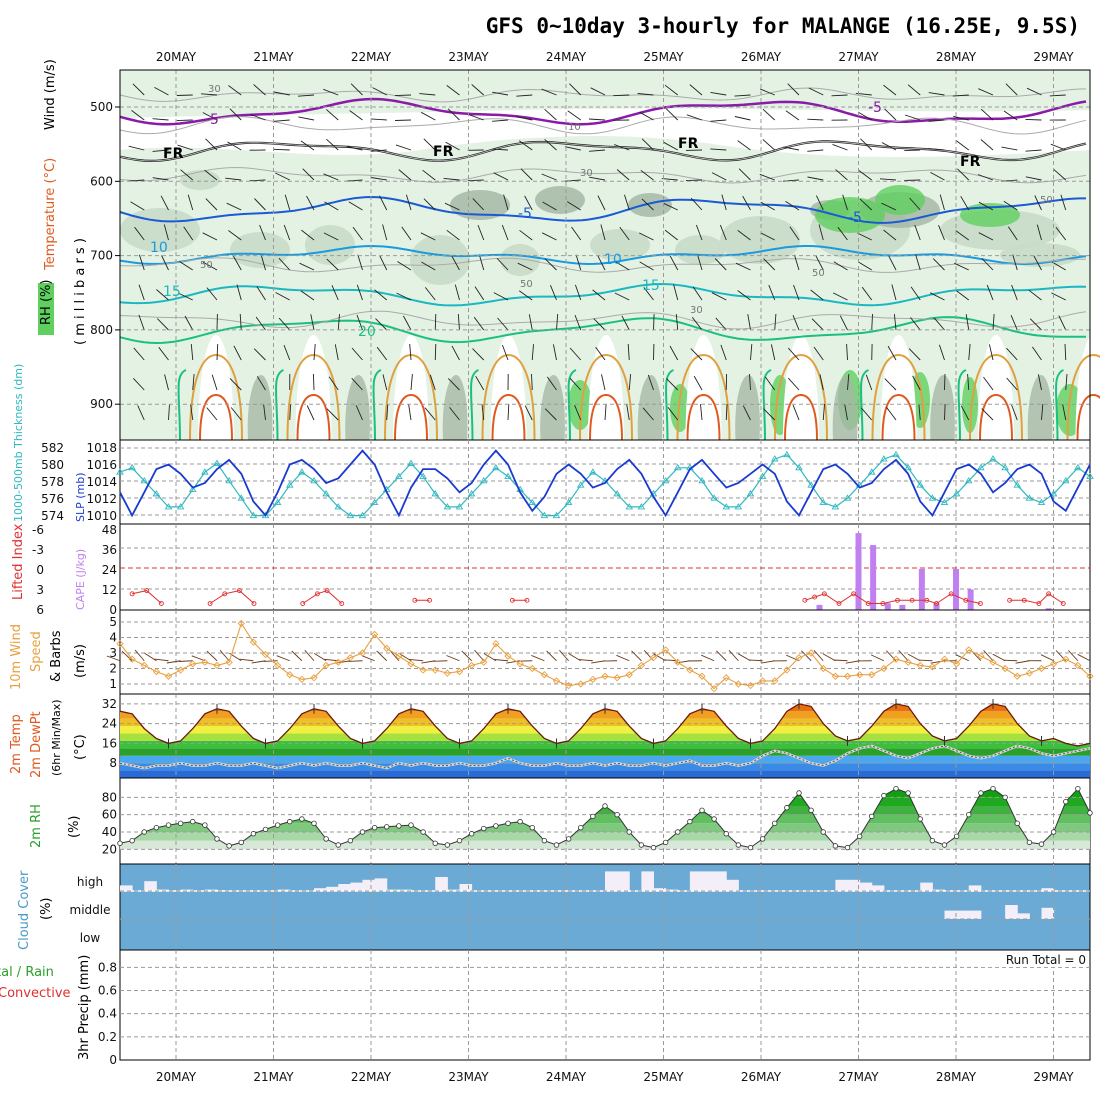 This screenshot has height=1100, width=1100. Describe the element at coordinates (107, 1014) in the screenshot. I see `precip-tick: 0.4` at that location.